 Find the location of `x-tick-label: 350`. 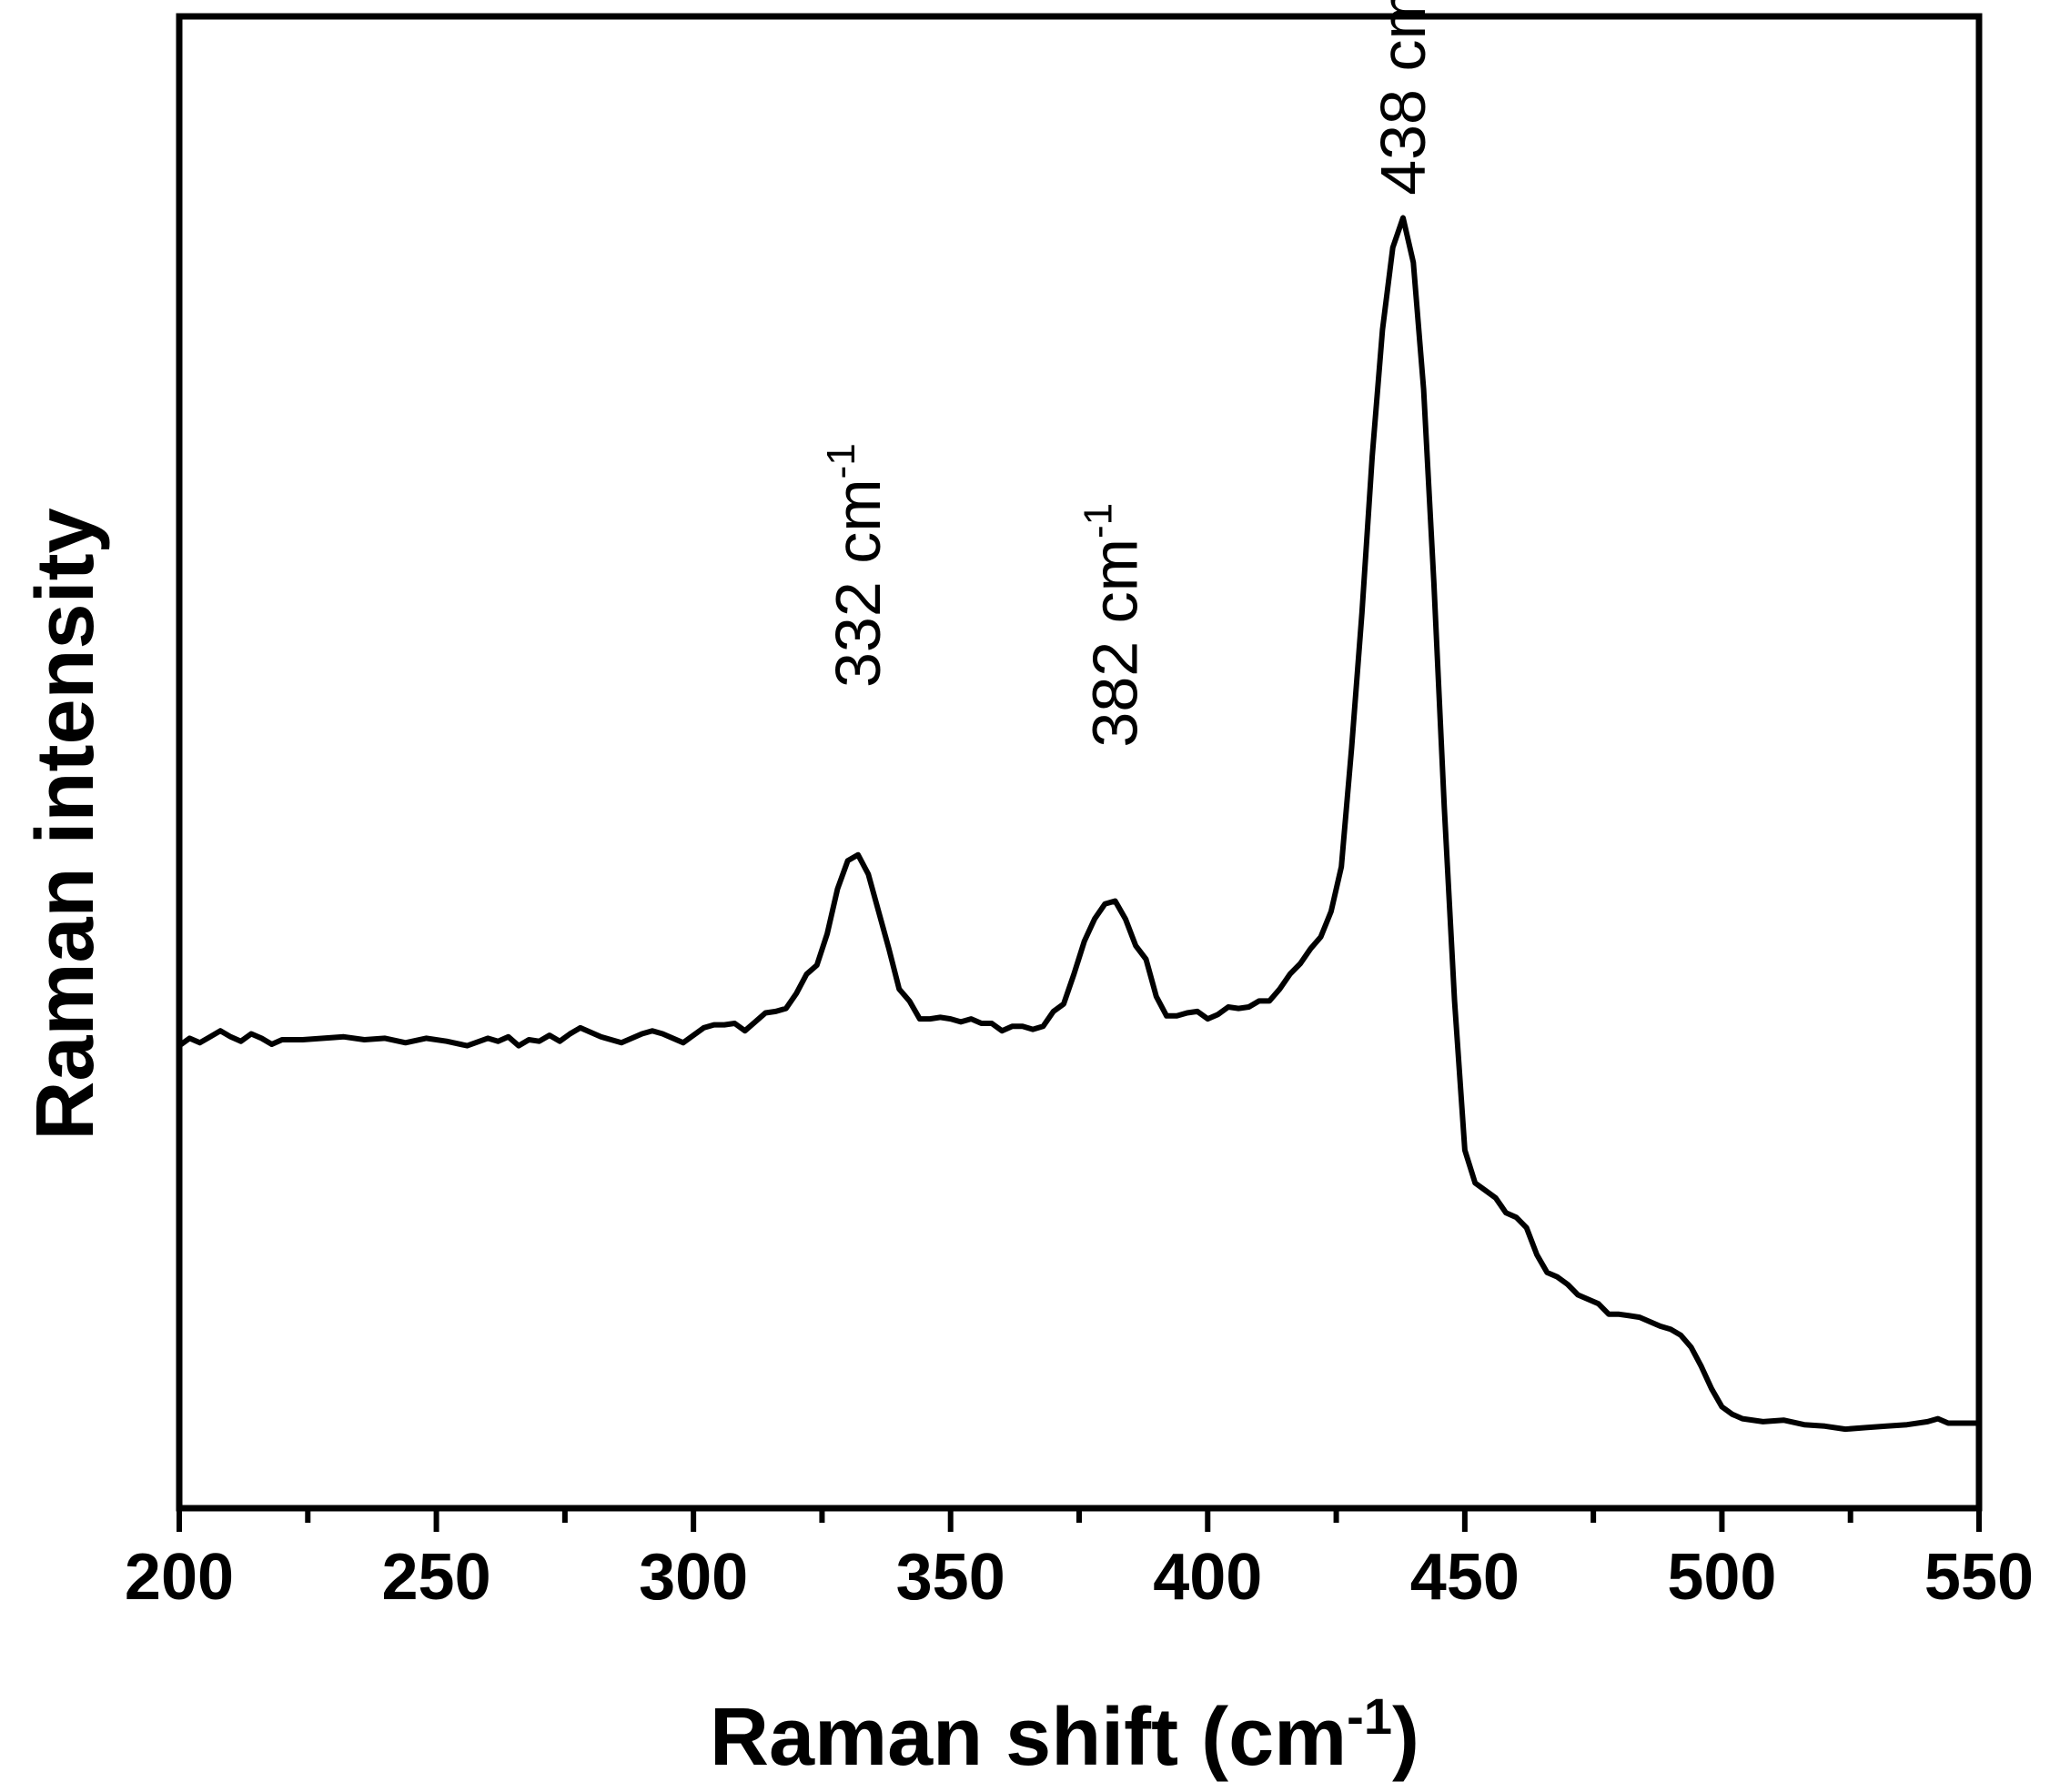

x-tick-label: 350 is located at coordinates (951, 1578).